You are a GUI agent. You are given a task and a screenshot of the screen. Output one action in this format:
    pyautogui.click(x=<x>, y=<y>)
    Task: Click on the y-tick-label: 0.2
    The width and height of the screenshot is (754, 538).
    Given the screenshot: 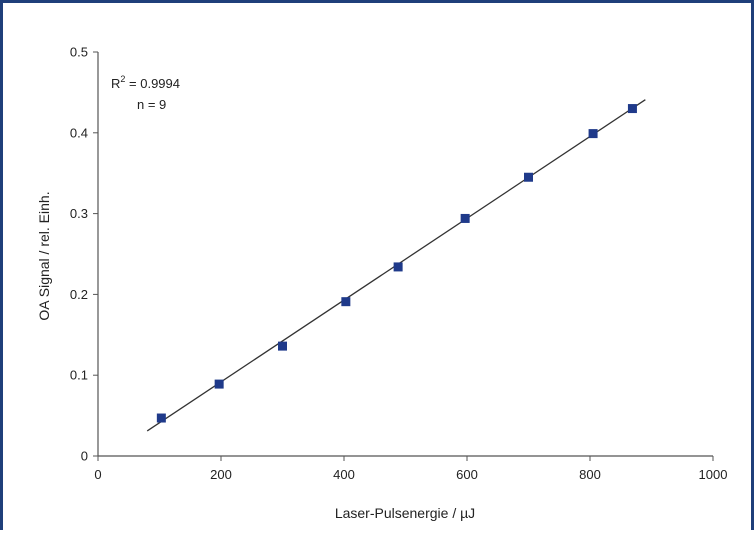 What is the action you would take?
    pyautogui.click(x=79, y=294)
    